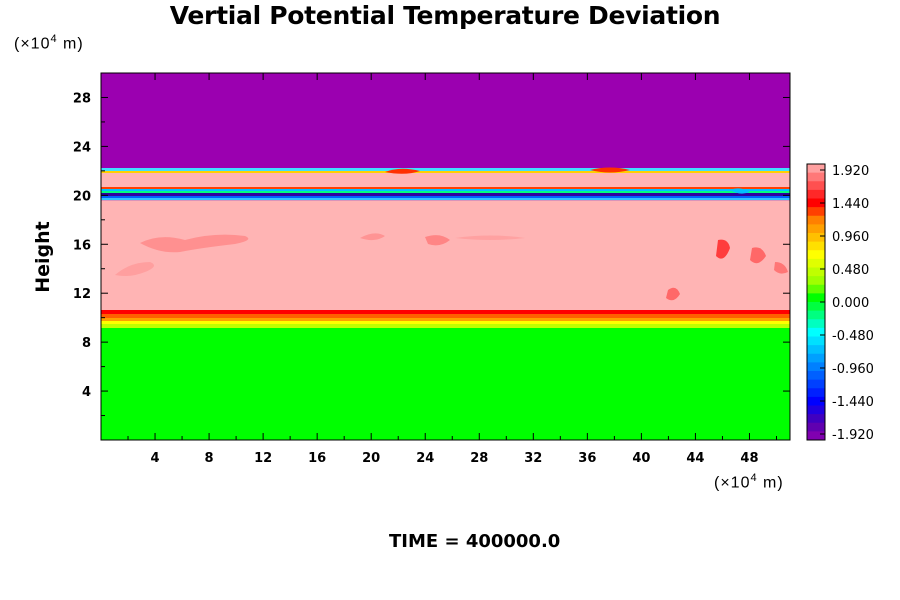 This screenshot has width=900, height=600. What do you see at coordinates (82, 294) in the screenshot?
I see `y-tick-label: 12` at bounding box center [82, 294].